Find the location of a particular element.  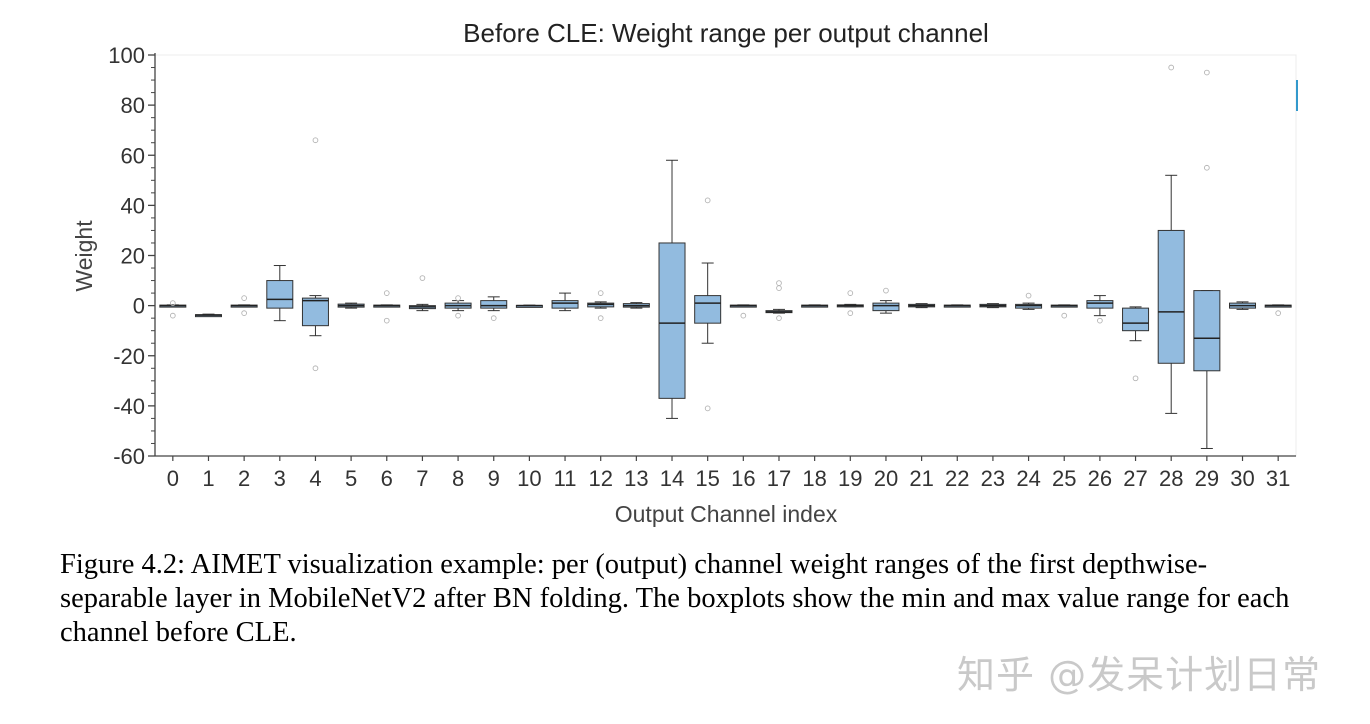

x-tick-label: 17 is located at coordinates (779, 478).